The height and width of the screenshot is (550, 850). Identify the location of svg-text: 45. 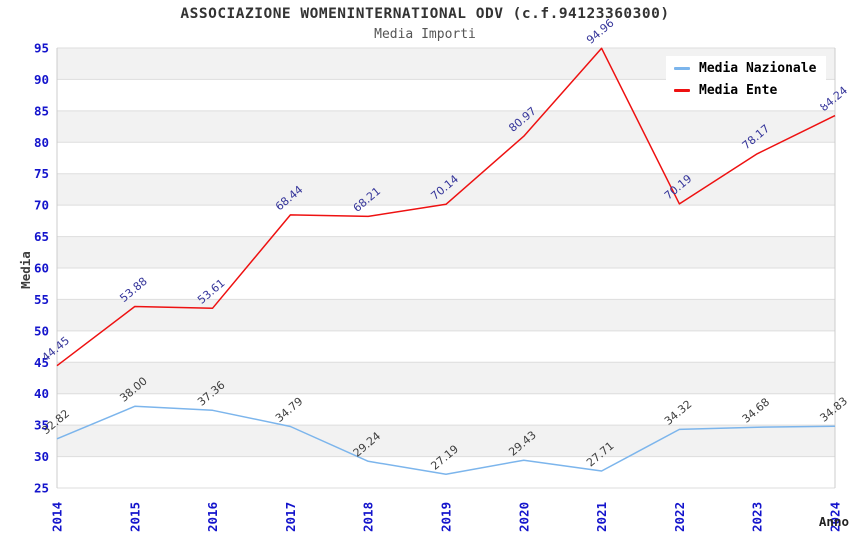
(41, 362).